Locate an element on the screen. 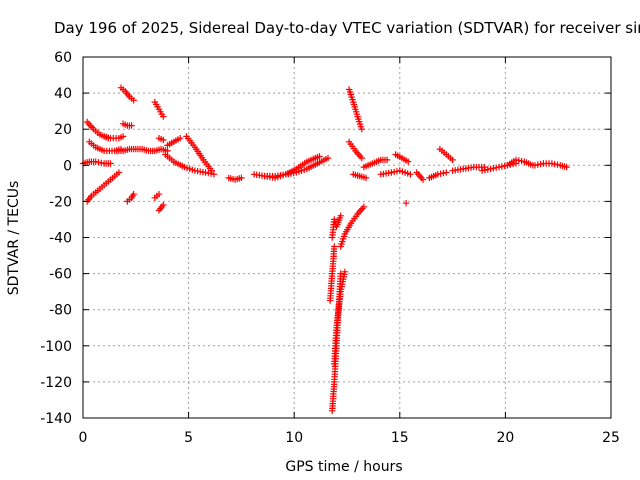 This screenshot has width=640, height=480. y-tick-label: -80 is located at coordinates (60, 311).